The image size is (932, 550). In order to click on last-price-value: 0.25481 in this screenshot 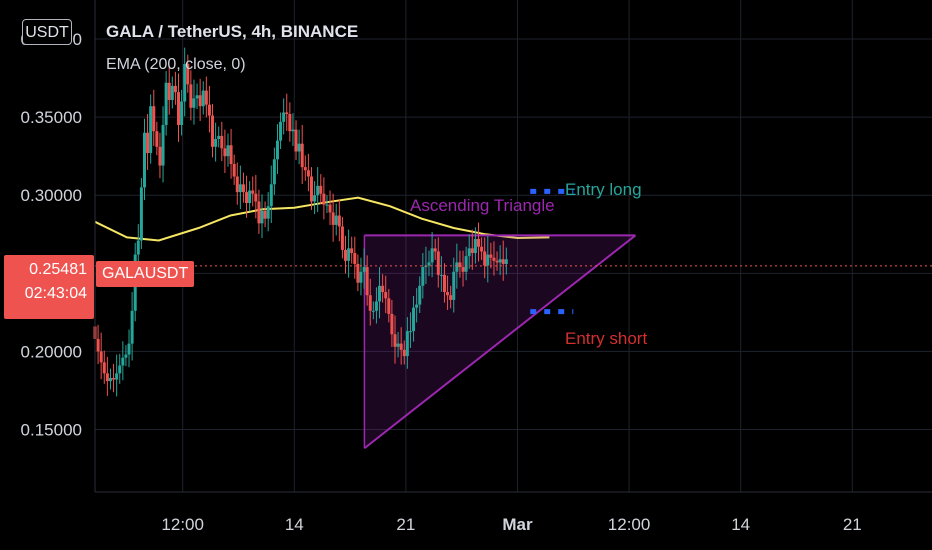, I will do `click(58, 269)`.